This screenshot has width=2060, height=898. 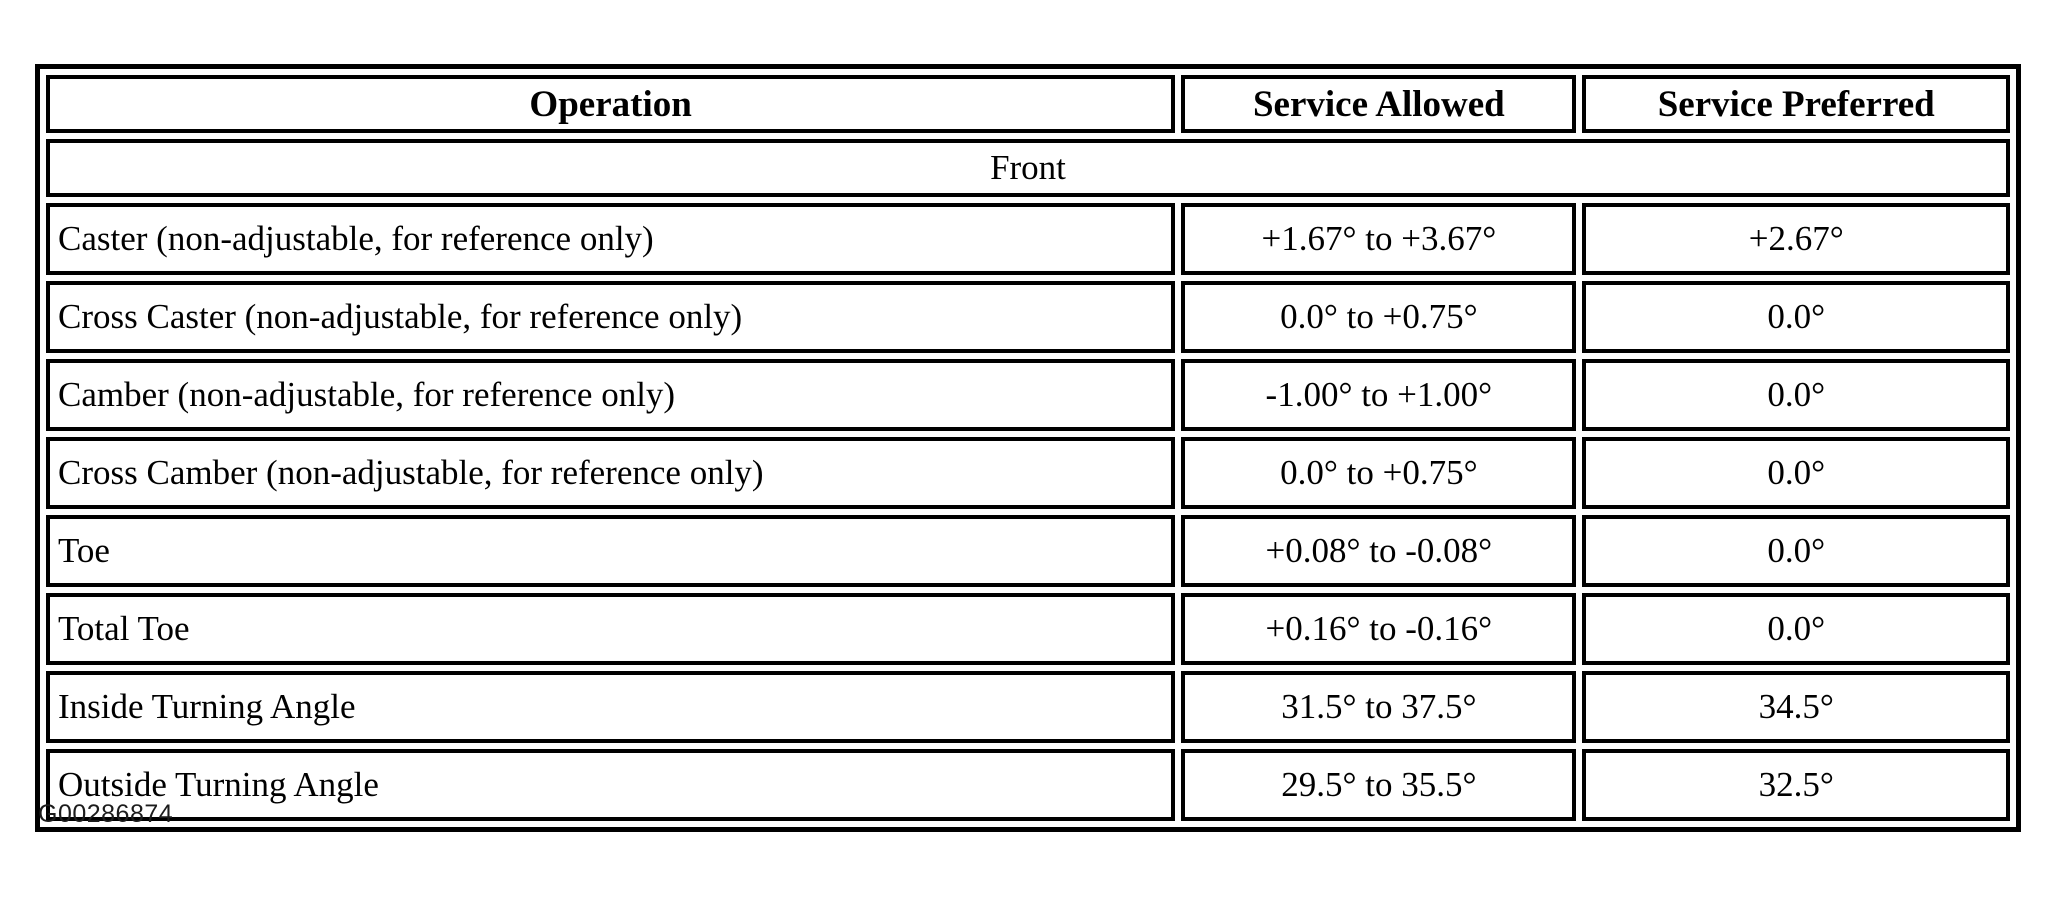 I want to click on section-label-front: Front, so click(x=1028, y=168).